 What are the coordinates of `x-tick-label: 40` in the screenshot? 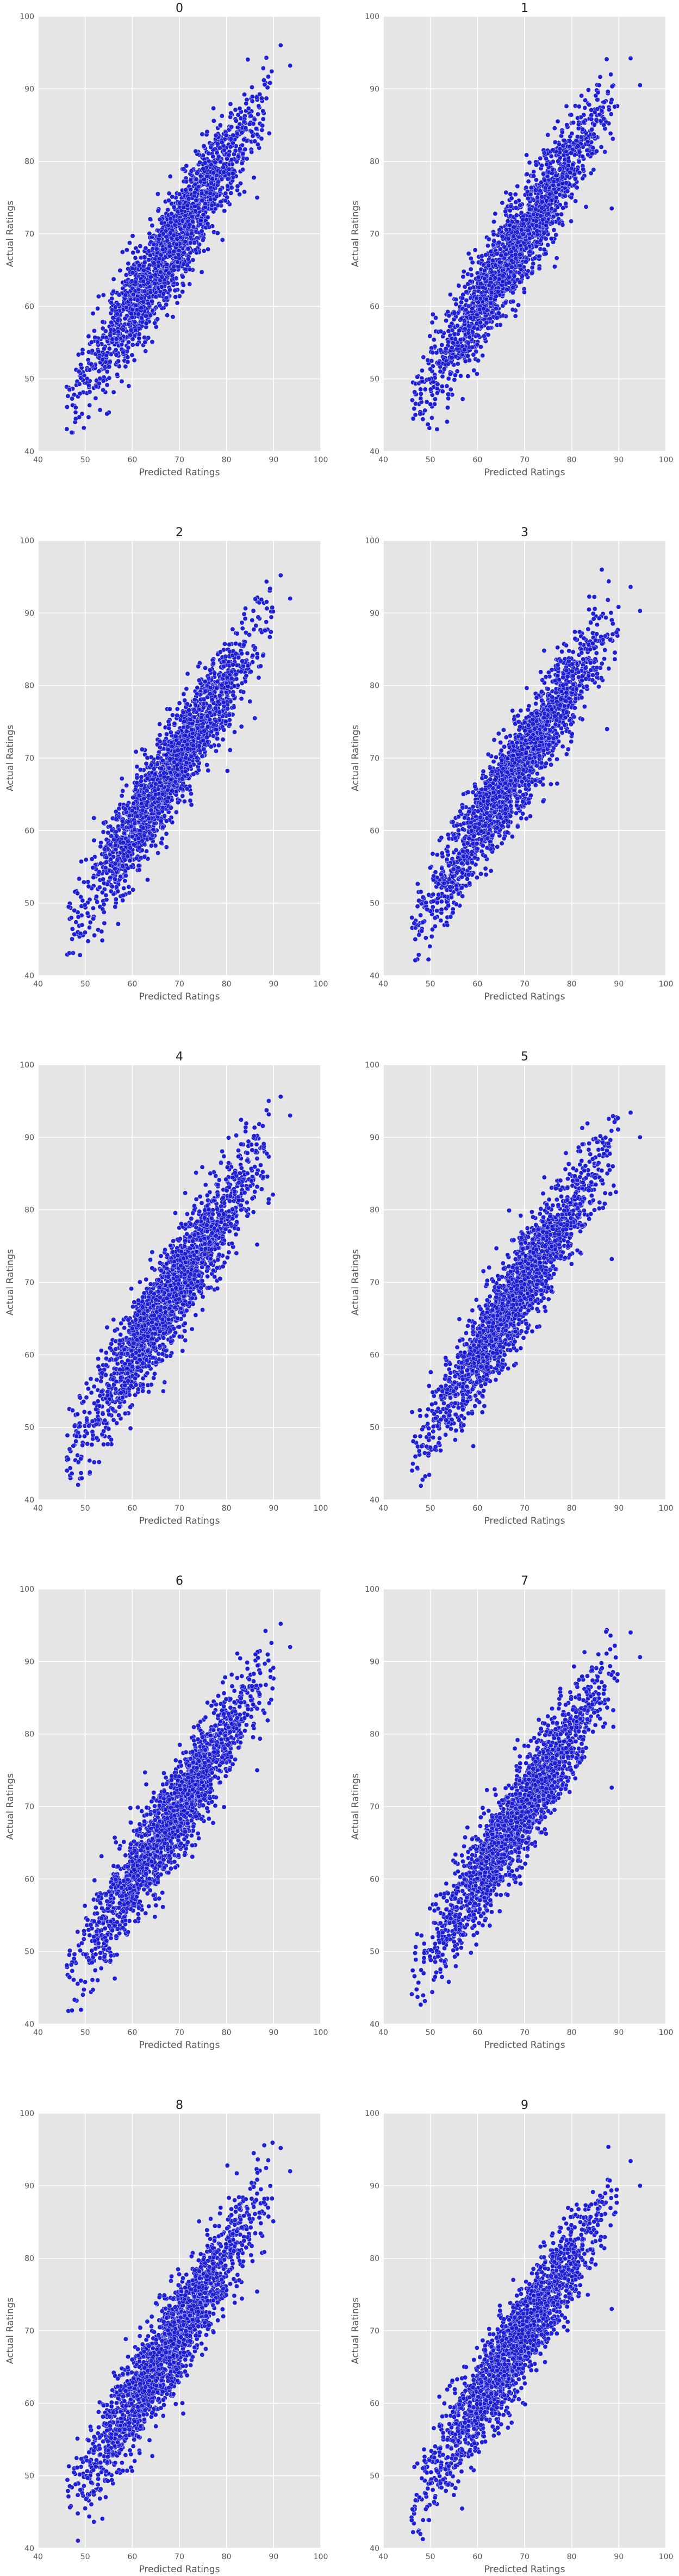 It's located at (38, 985).